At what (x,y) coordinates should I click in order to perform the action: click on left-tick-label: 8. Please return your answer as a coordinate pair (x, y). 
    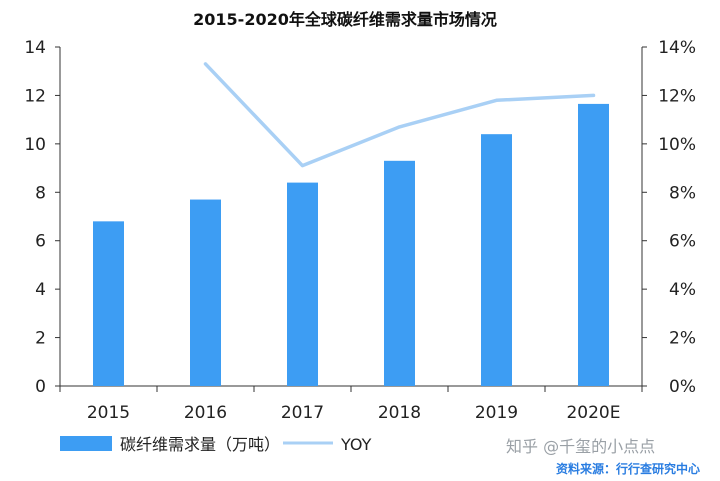
    Looking at the image, I should click on (40, 193).